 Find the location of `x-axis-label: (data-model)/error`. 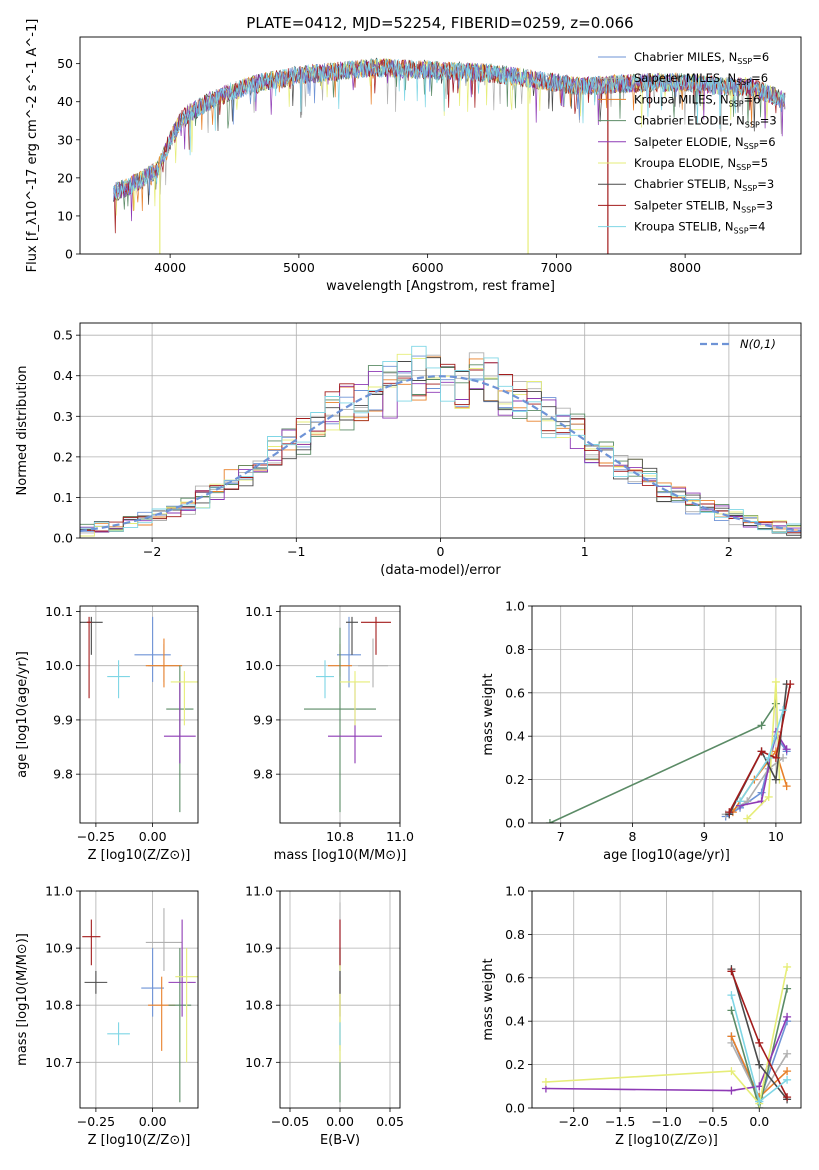

x-axis-label: (data-model)/error is located at coordinates (440, 570).